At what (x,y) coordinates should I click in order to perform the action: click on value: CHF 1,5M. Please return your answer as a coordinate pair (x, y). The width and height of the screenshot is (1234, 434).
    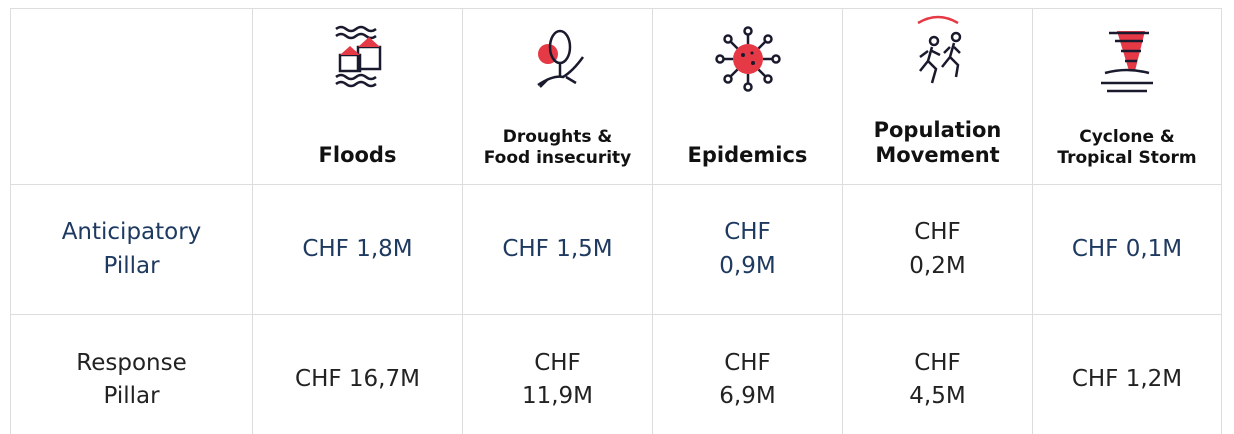
    Looking at the image, I should click on (557, 248).